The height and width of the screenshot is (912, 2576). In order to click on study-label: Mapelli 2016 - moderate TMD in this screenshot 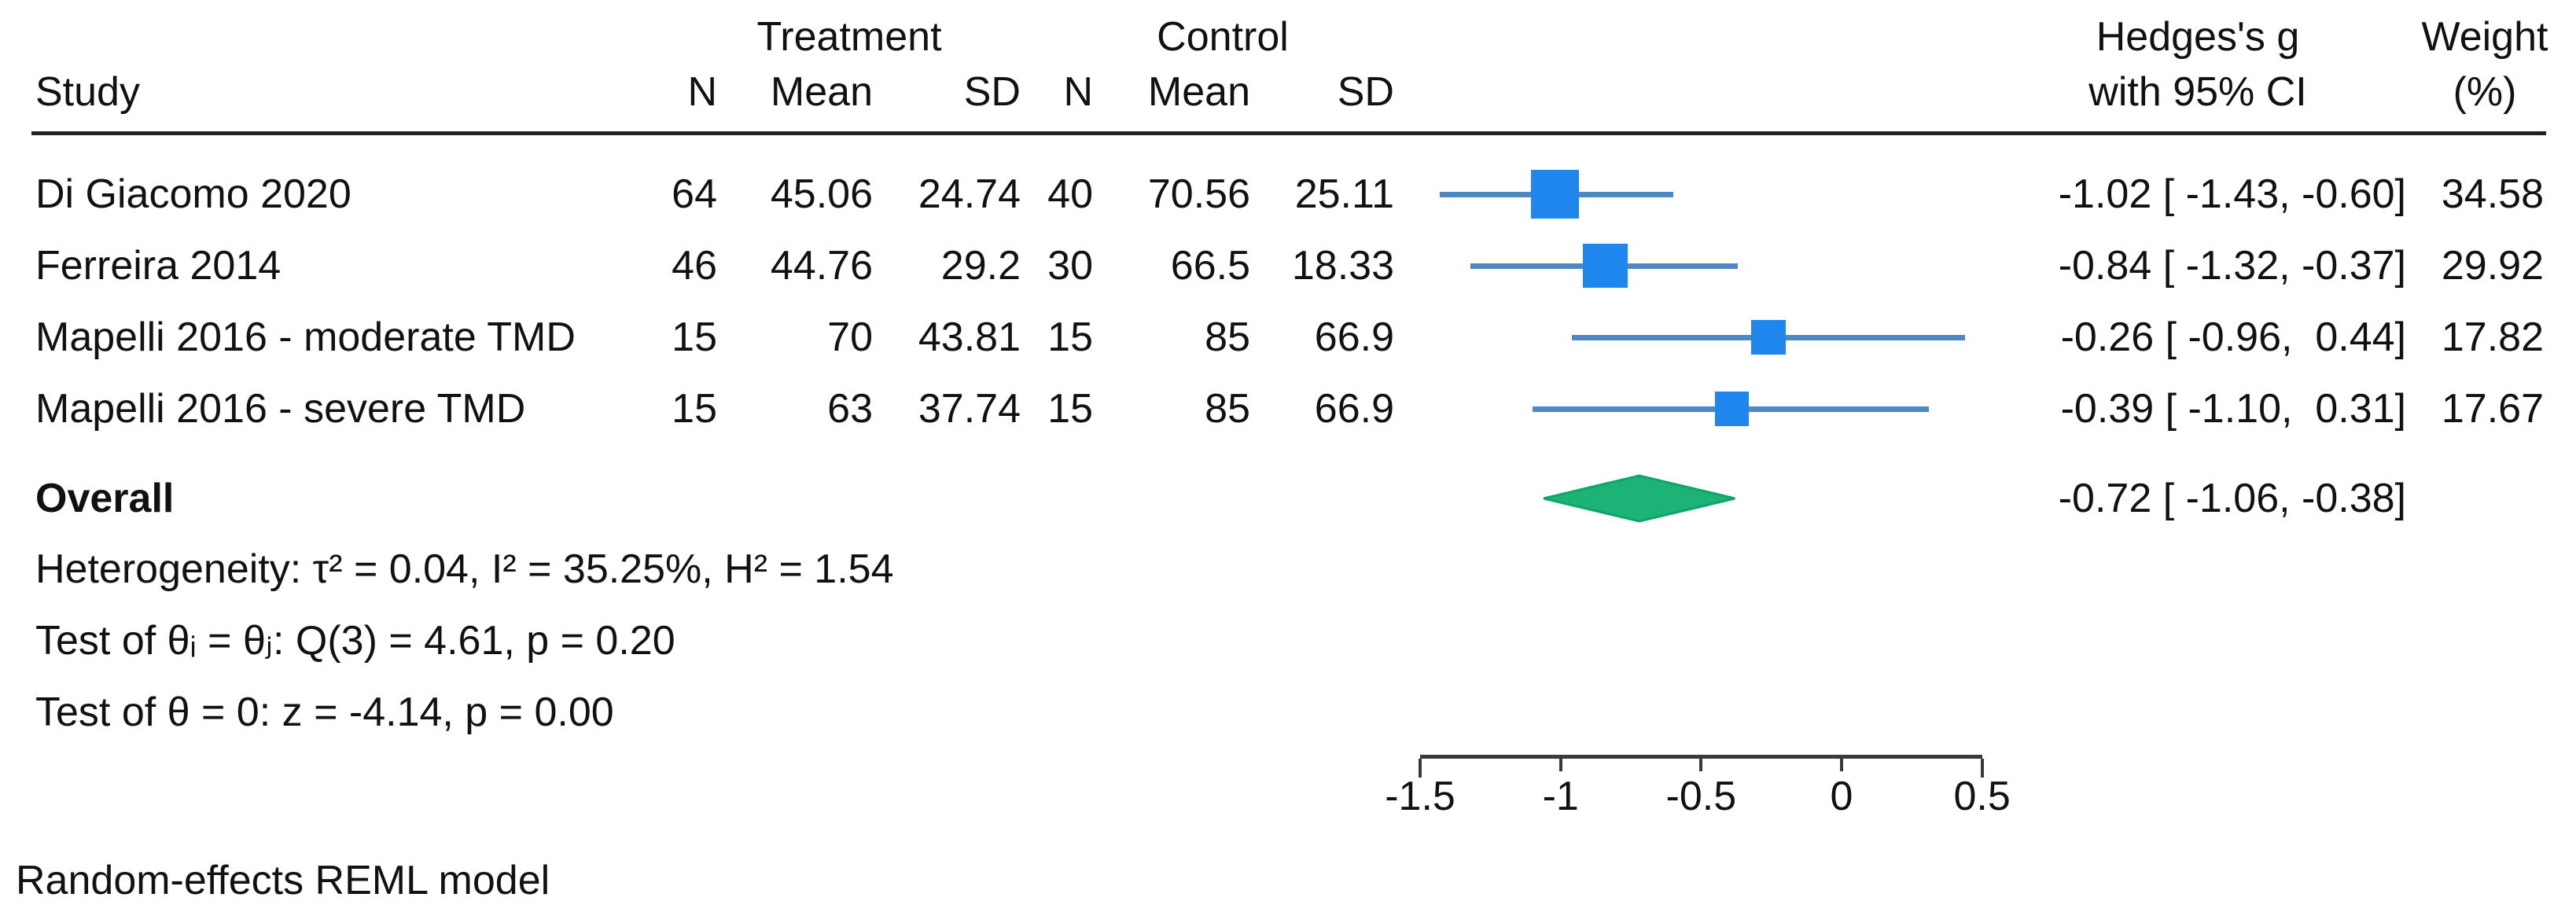, I will do `click(305, 337)`.